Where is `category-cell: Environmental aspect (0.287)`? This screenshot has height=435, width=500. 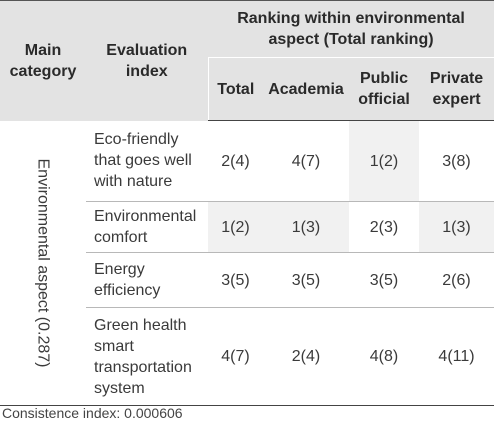
category-cell: Environmental aspect (0.287) is located at coordinates (43, 263).